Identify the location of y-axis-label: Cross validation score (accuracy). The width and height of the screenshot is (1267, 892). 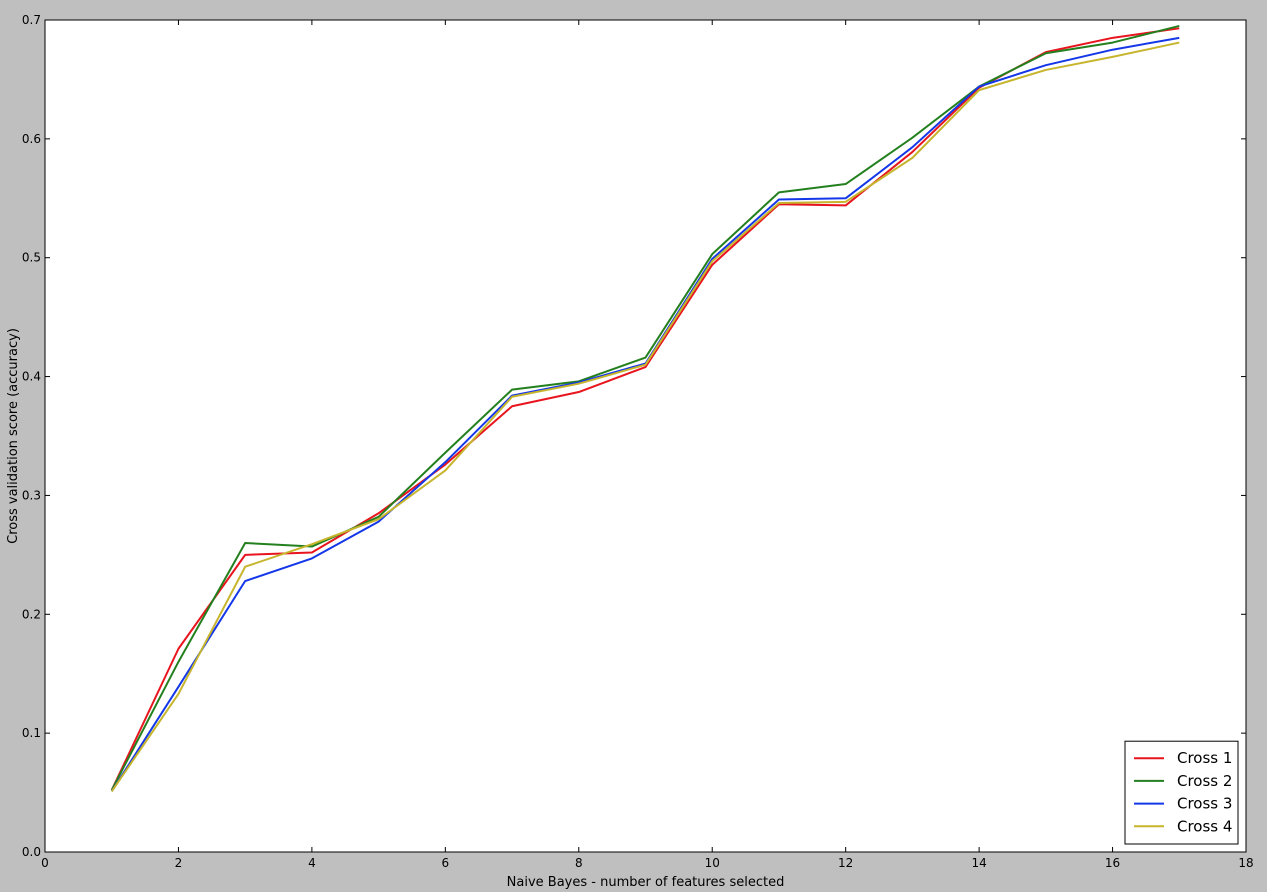
(13, 436).